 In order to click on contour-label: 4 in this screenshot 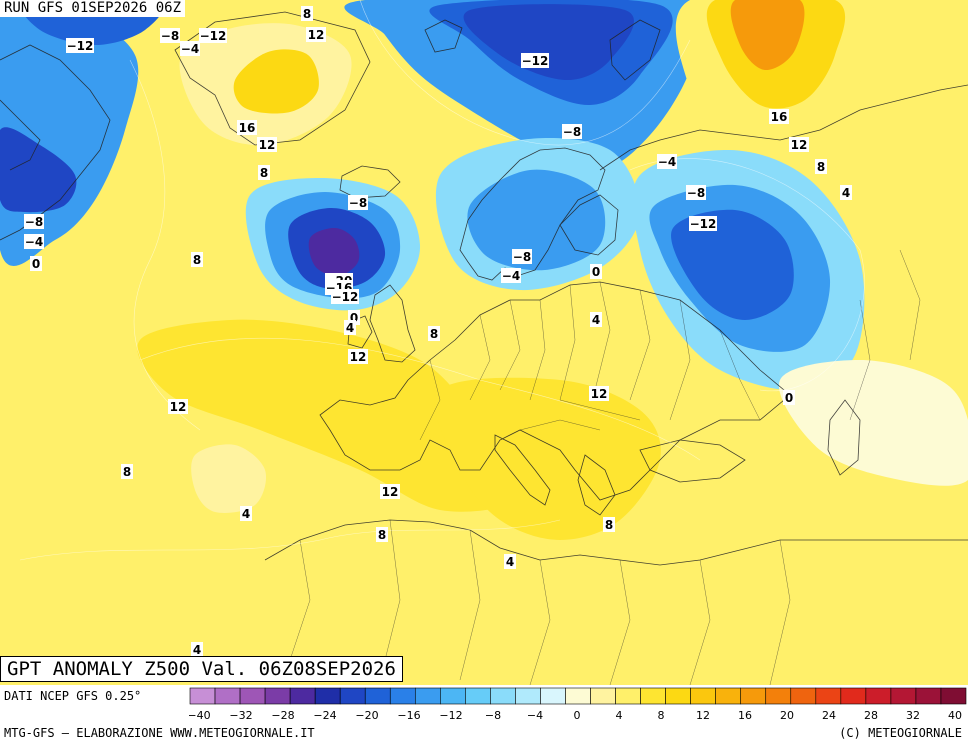, I will do `click(197, 649)`.